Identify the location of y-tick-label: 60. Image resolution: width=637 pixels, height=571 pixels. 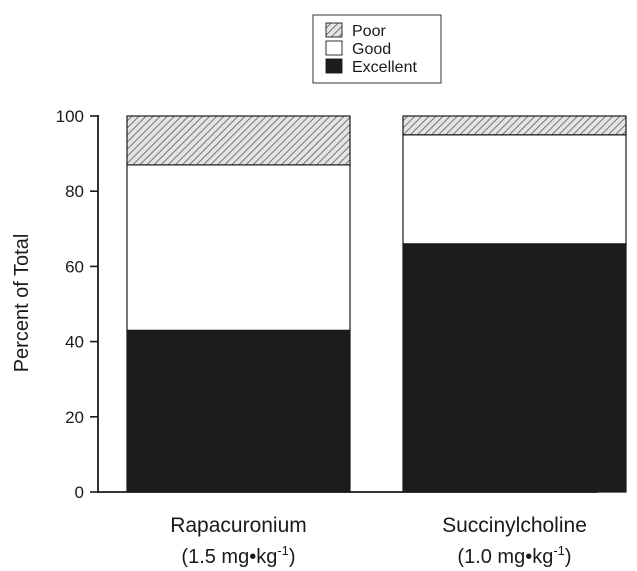
(74, 266).